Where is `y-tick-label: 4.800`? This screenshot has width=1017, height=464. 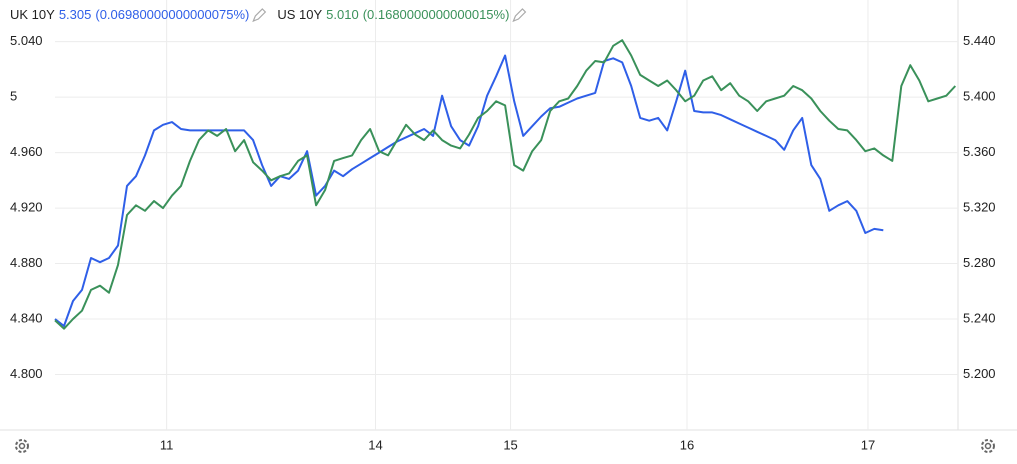
y-tick-label: 4.800 is located at coordinates (26, 373).